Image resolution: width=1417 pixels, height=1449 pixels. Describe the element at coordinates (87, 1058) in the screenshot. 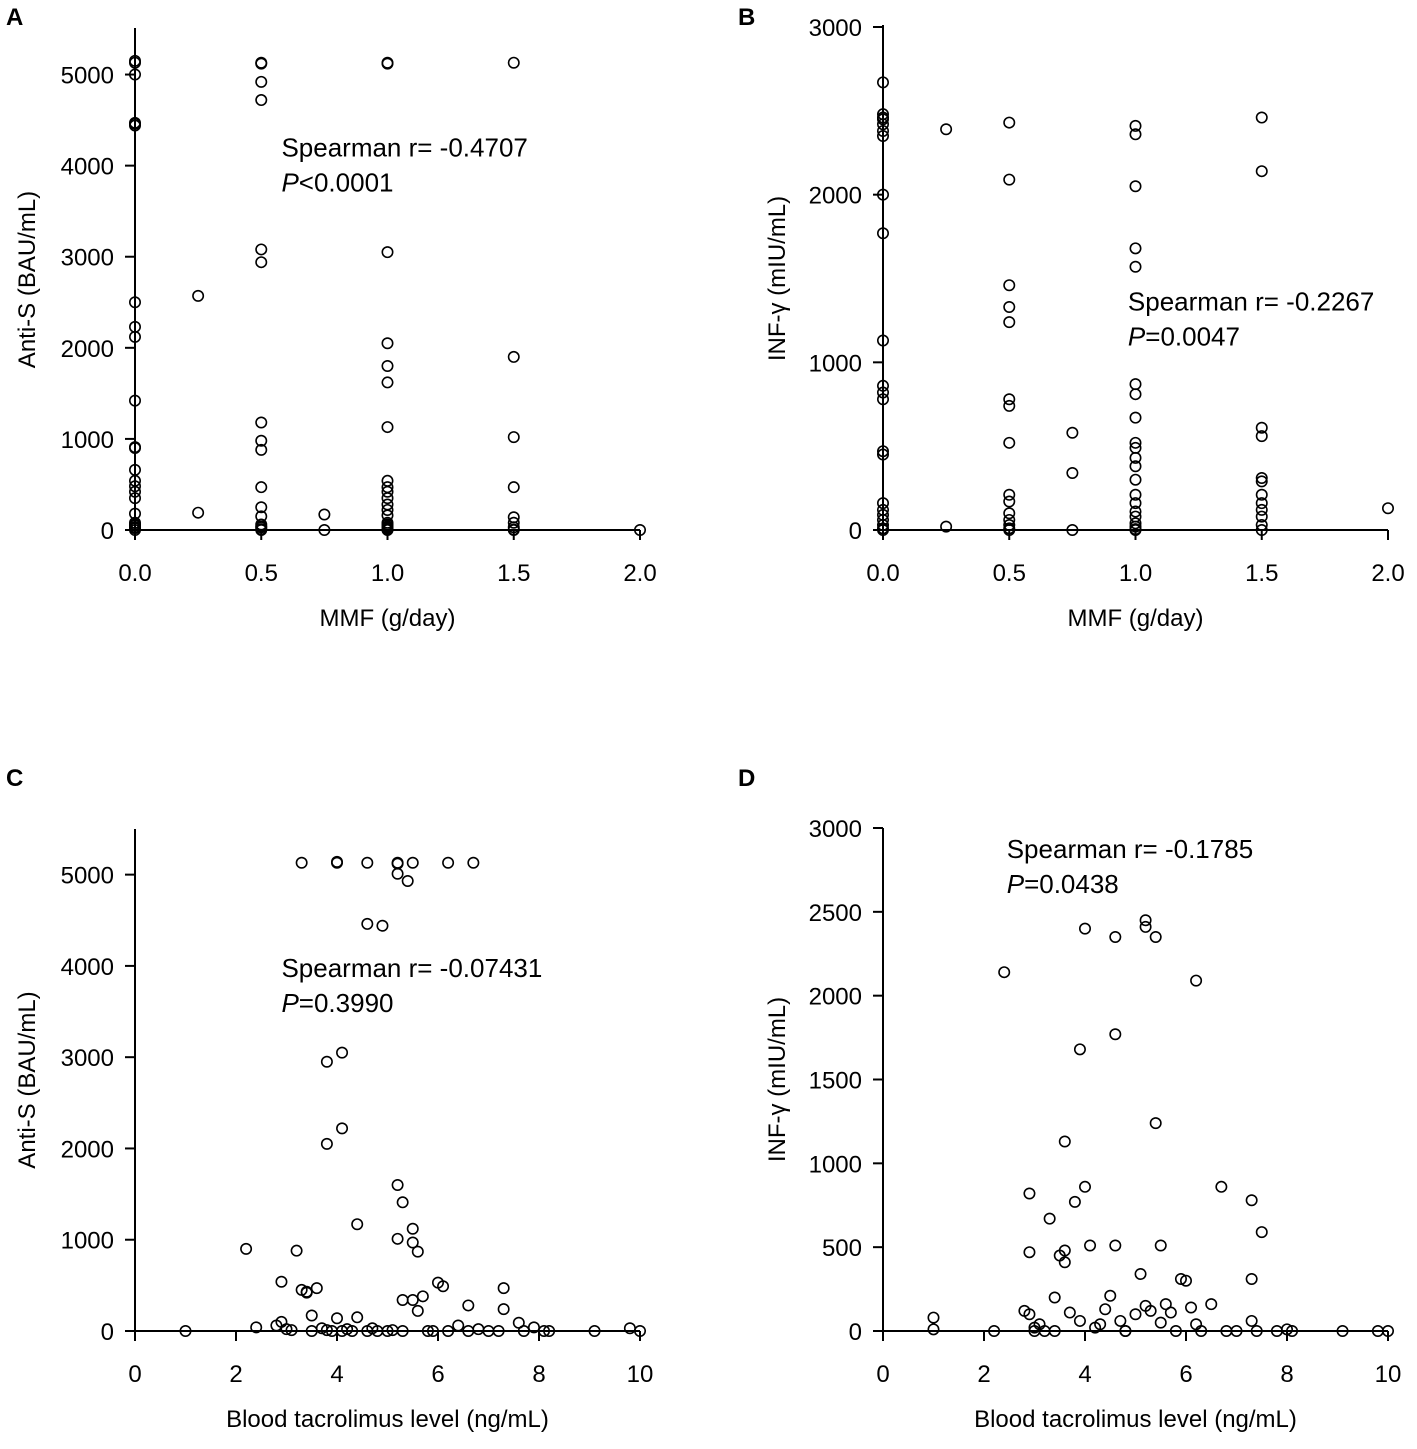

I see `y-tick-label: 3000` at that location.